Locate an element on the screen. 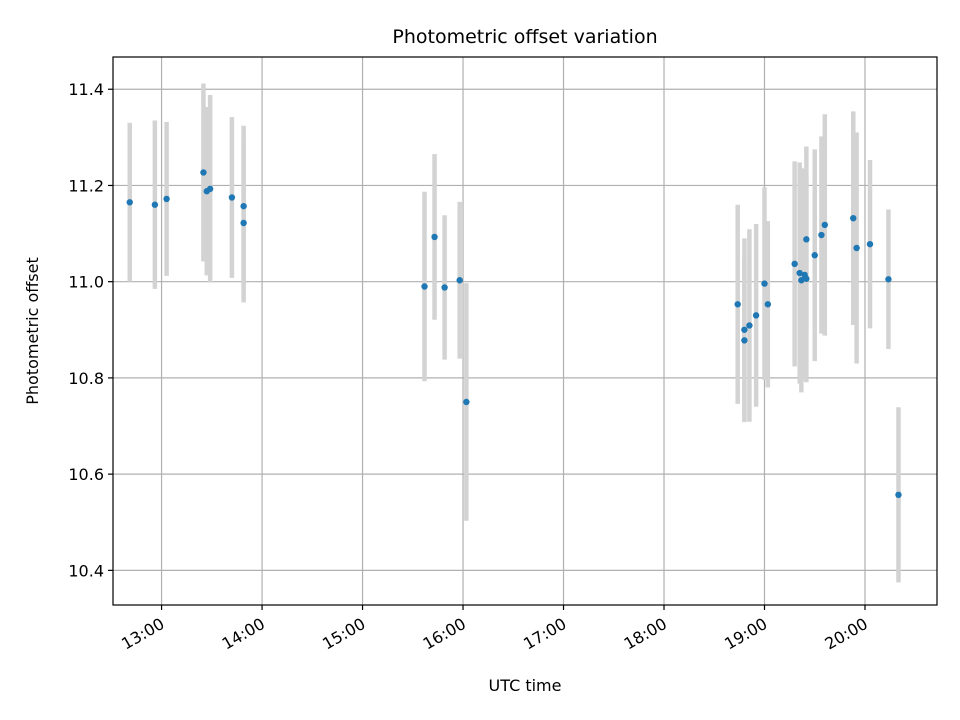  y-tick-label: 11.2 is located at coordinates (86, 185).